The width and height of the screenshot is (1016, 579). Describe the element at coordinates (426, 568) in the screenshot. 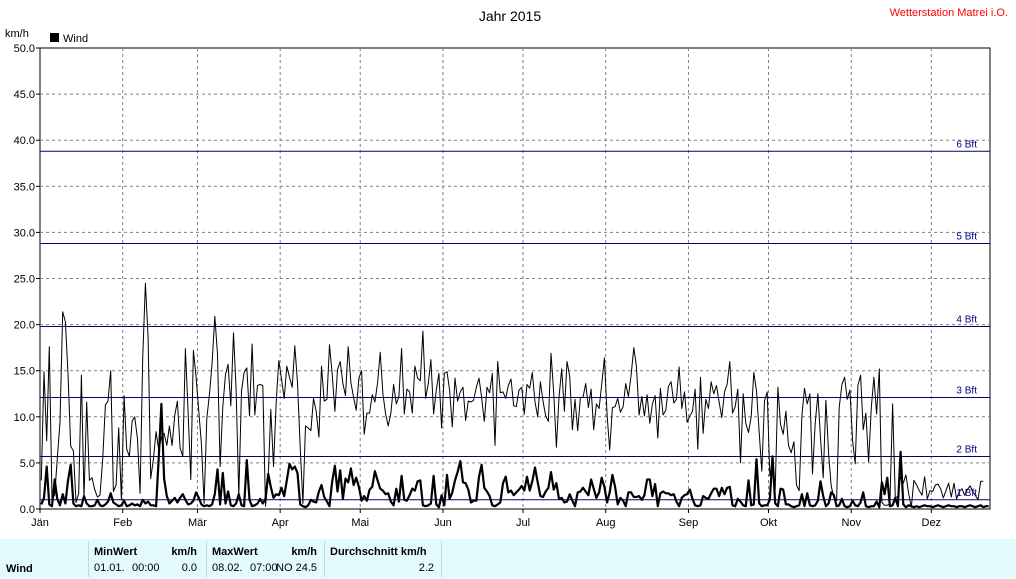

I see `avg-value: 2.2` at that location.